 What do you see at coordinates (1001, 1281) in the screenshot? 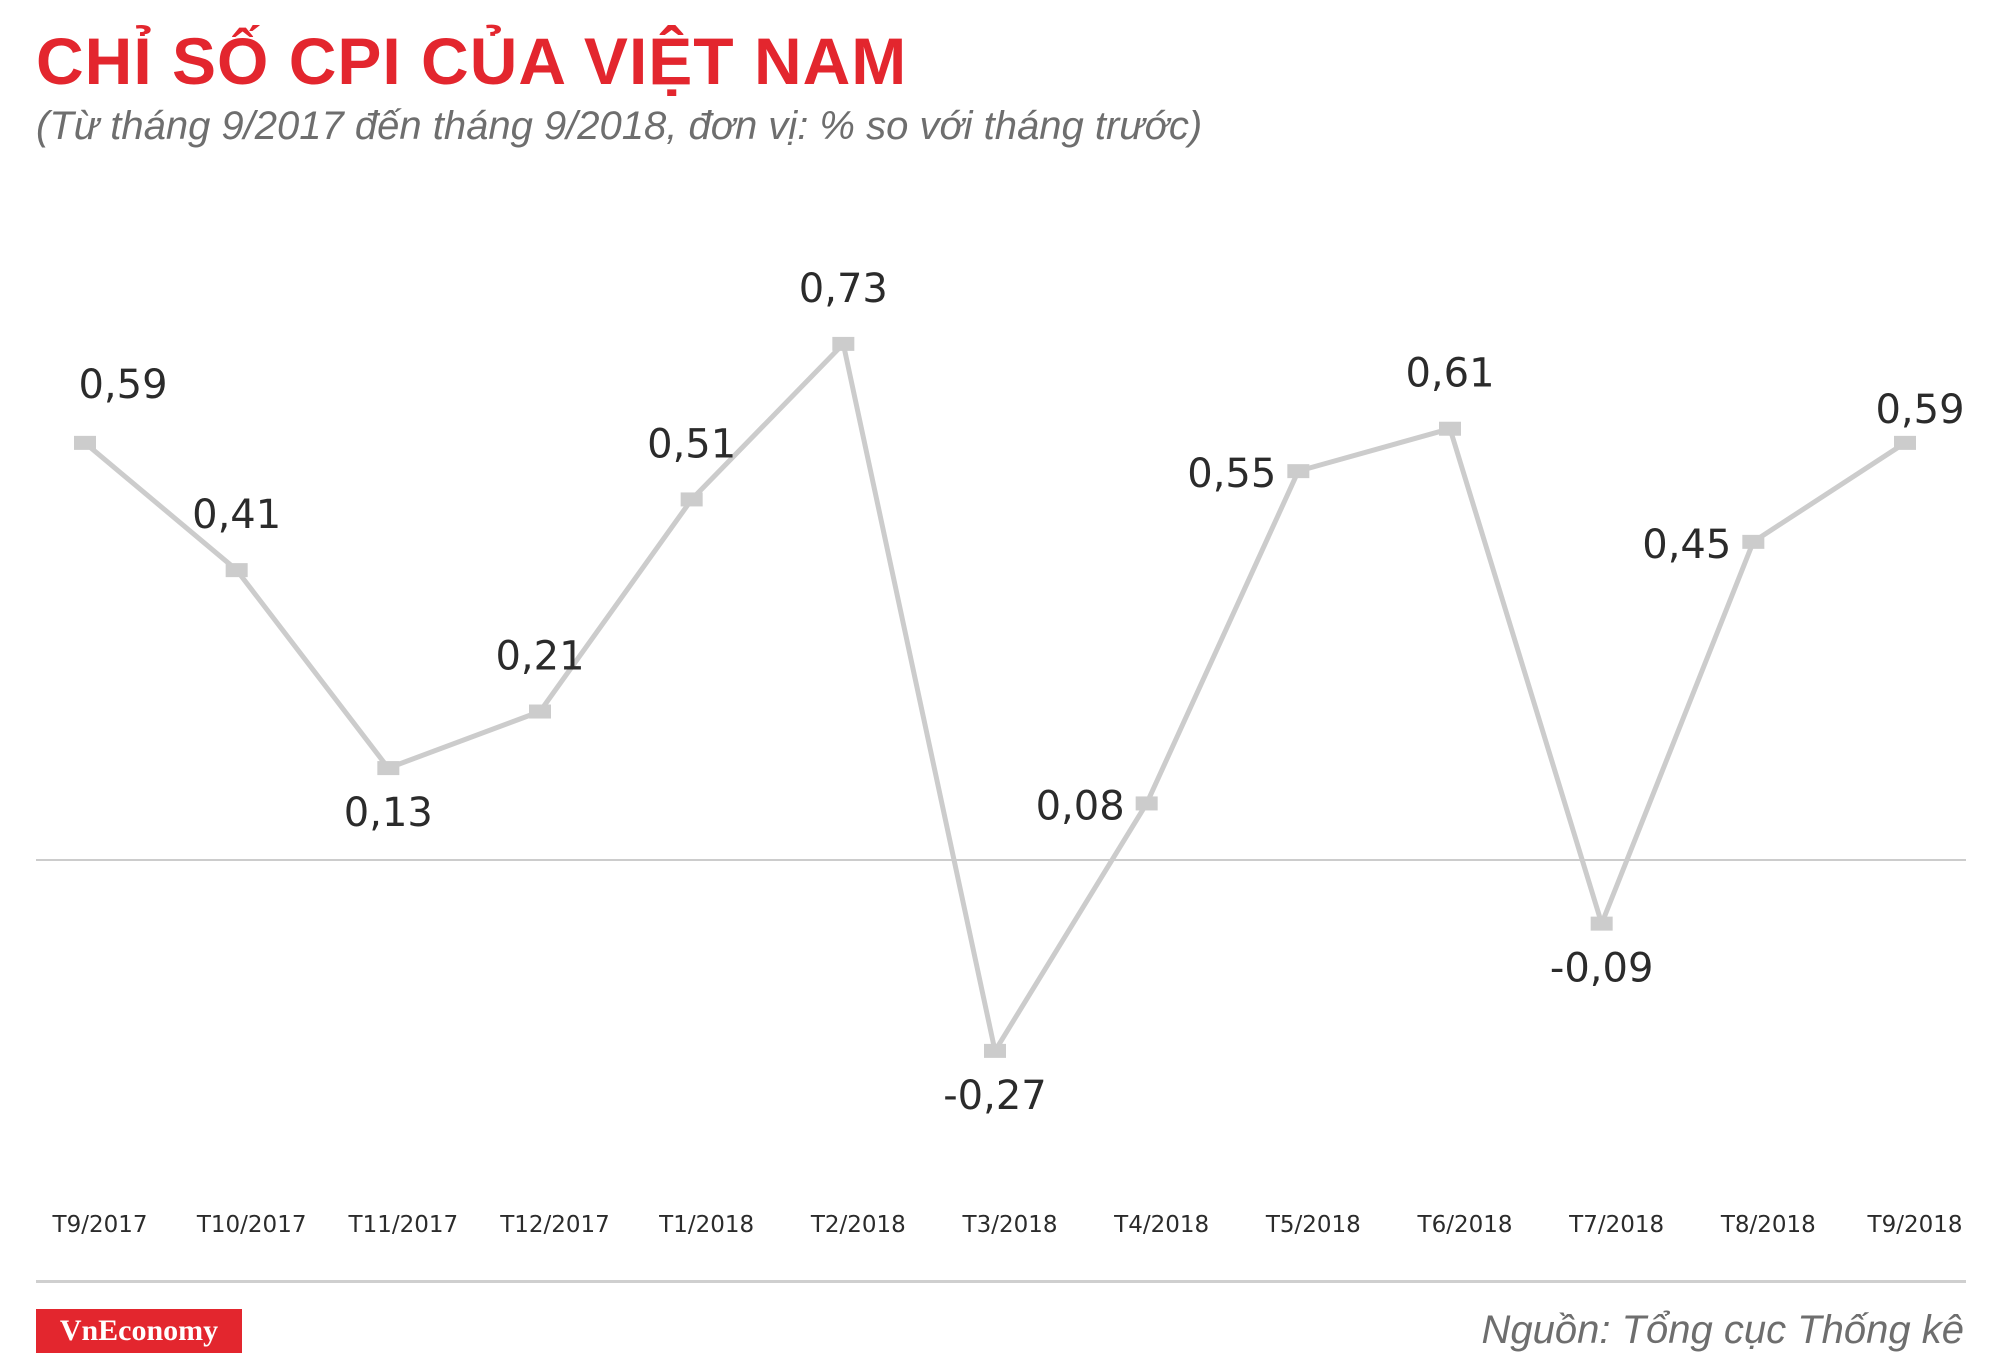
I see `footer-divider` at bounding box center [1001, 1281].